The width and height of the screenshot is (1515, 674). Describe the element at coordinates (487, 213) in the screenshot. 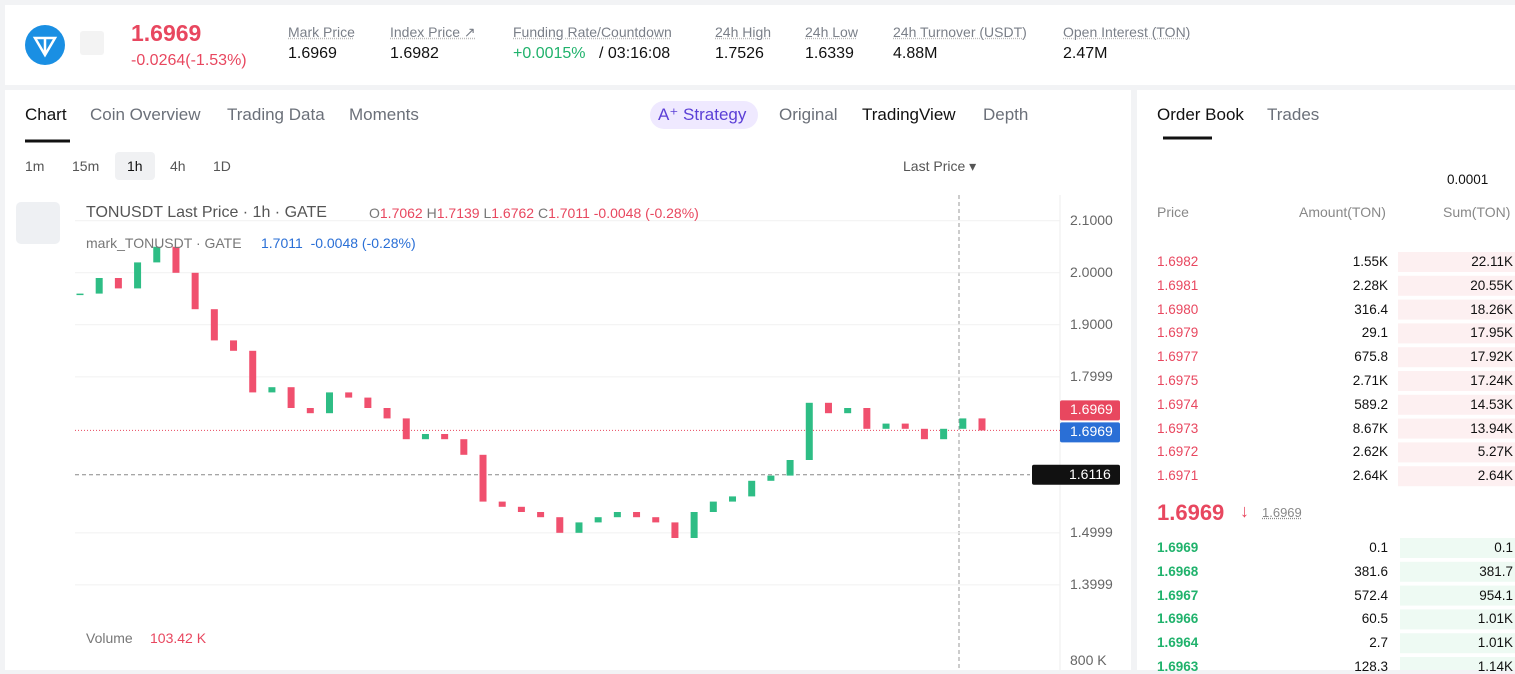

I see `ohlc-key: L` at that location.